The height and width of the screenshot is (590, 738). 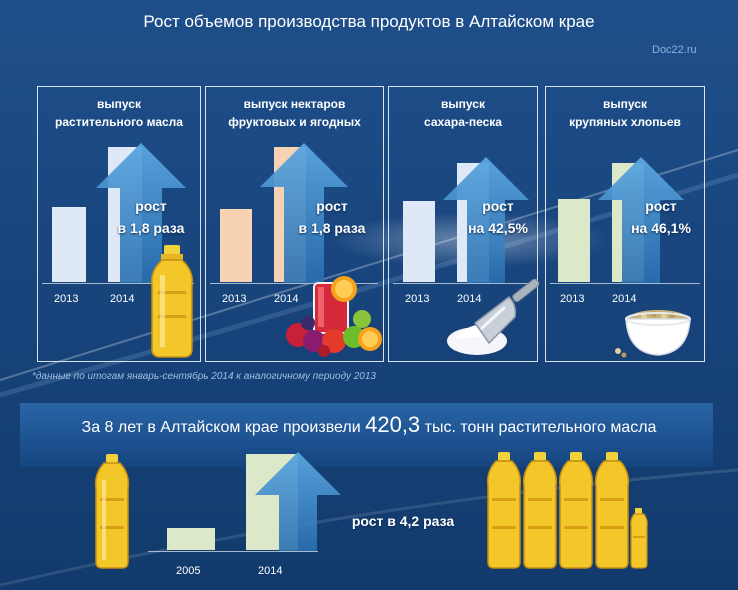 I want to click on panel-title: выпуск крупяных хлопьев, so click(x=625, y=113).